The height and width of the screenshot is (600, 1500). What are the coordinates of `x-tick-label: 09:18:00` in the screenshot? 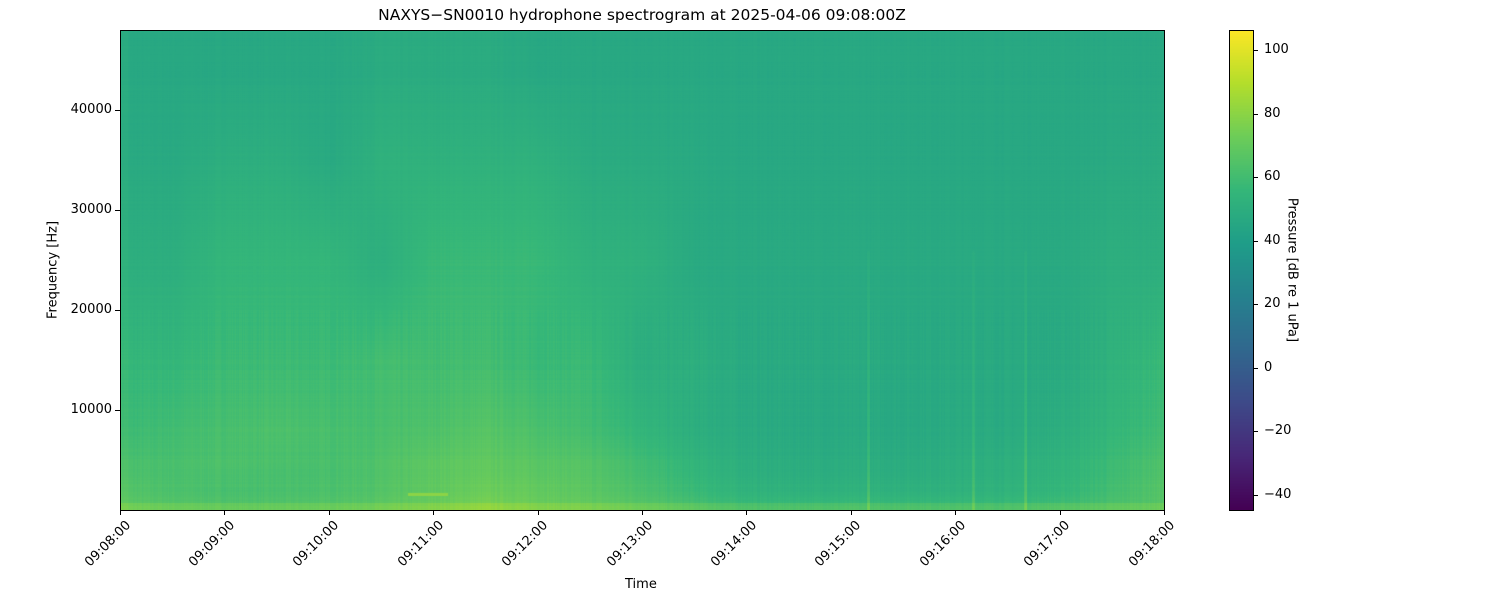 It's located at (1151, 544).